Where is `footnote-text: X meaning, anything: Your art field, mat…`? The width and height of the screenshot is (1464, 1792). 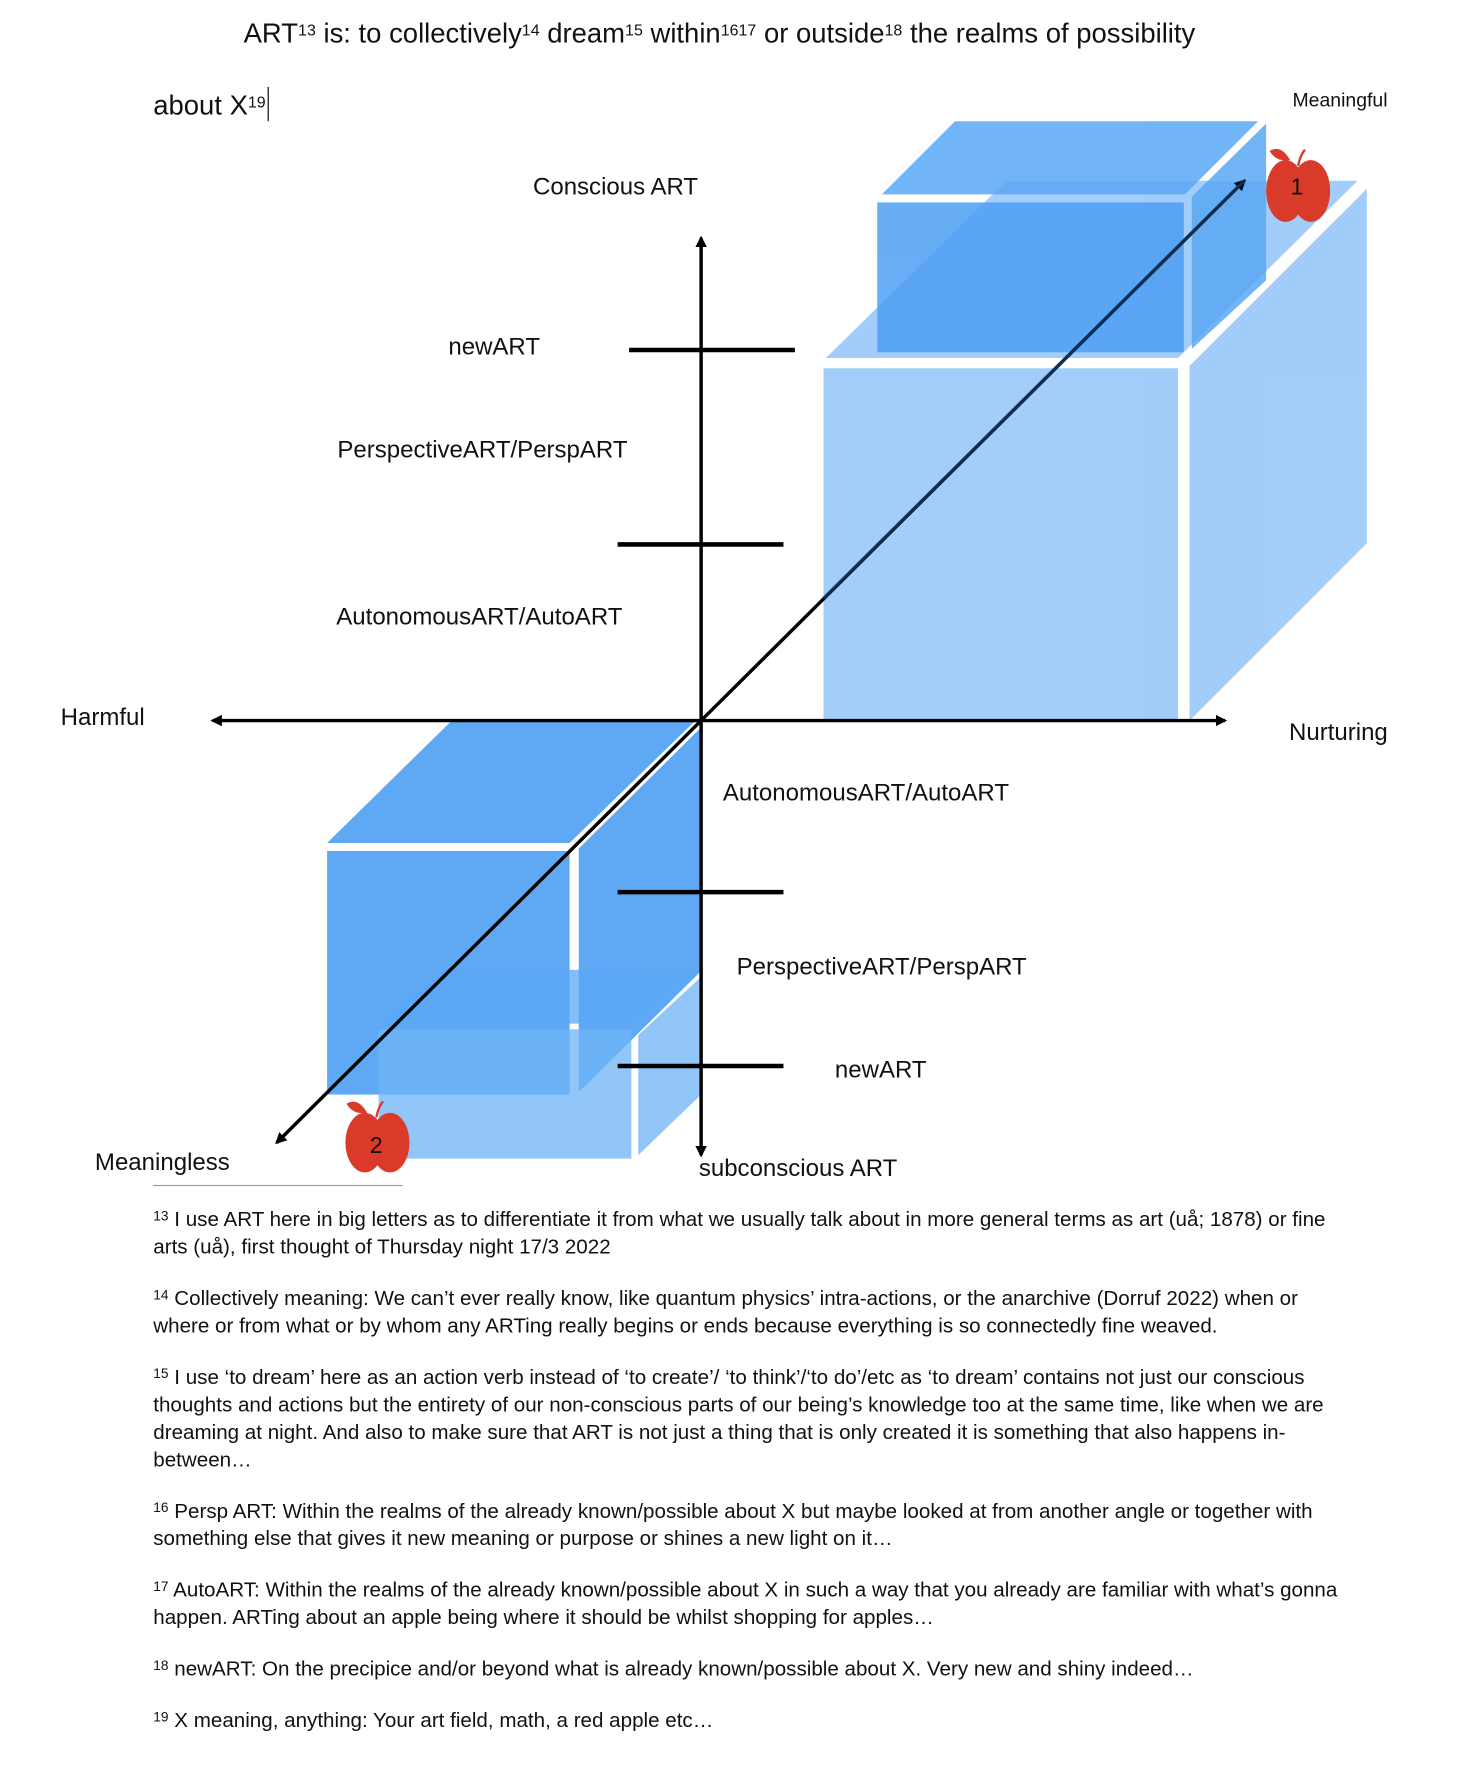 footnote-text: X meaning, anything: Your art field, mat… is located at coordinates (444, 1720).